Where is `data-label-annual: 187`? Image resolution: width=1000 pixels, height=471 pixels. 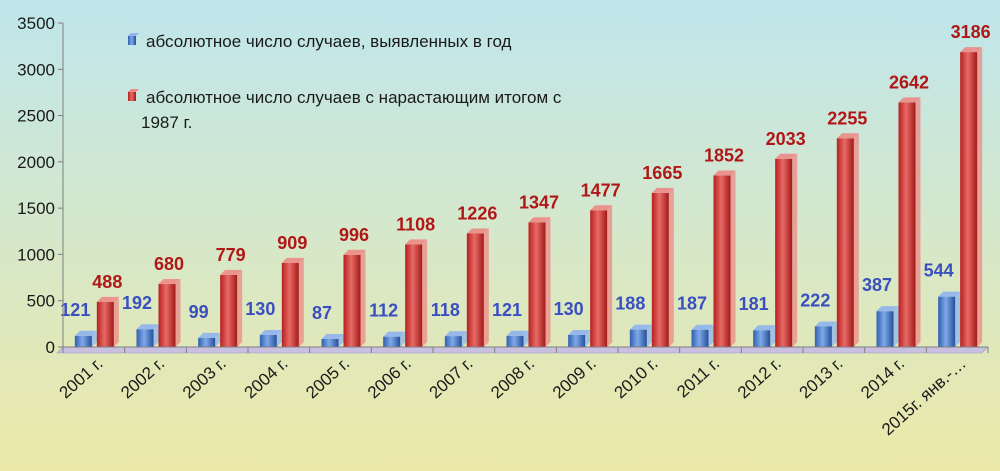
data-label-annual: 187 is located at coordinates (692, 304).